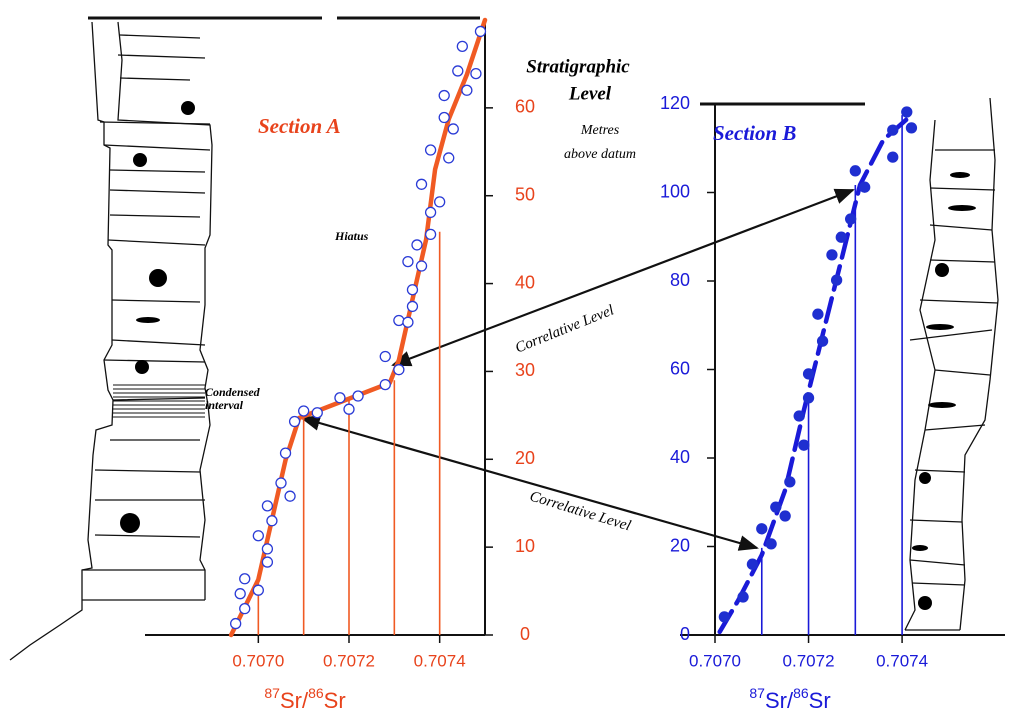 This screenshot has height=717, width=1019. What do you see at coordinates (680, 280) in the screenshot?
I see `y-tick-label: 80` at bounding box center [680, 280].